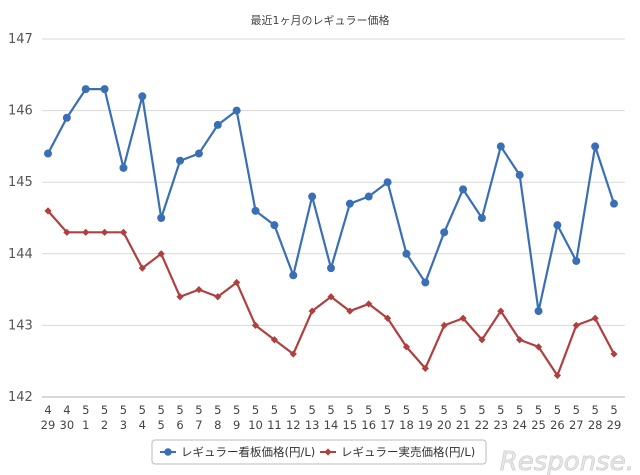  I want to click on x-tick-day: 8, so click(217, 425).